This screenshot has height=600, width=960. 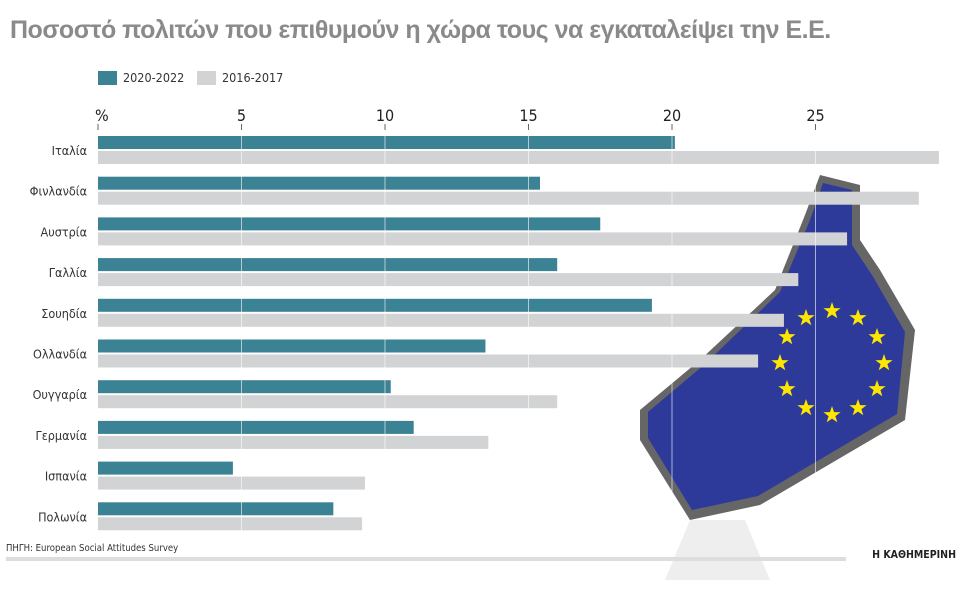 What do you see at coordinates (60, 354) in the screenshot?
I see `category-label: Ολλανδία` at bounding box center [60, 354].